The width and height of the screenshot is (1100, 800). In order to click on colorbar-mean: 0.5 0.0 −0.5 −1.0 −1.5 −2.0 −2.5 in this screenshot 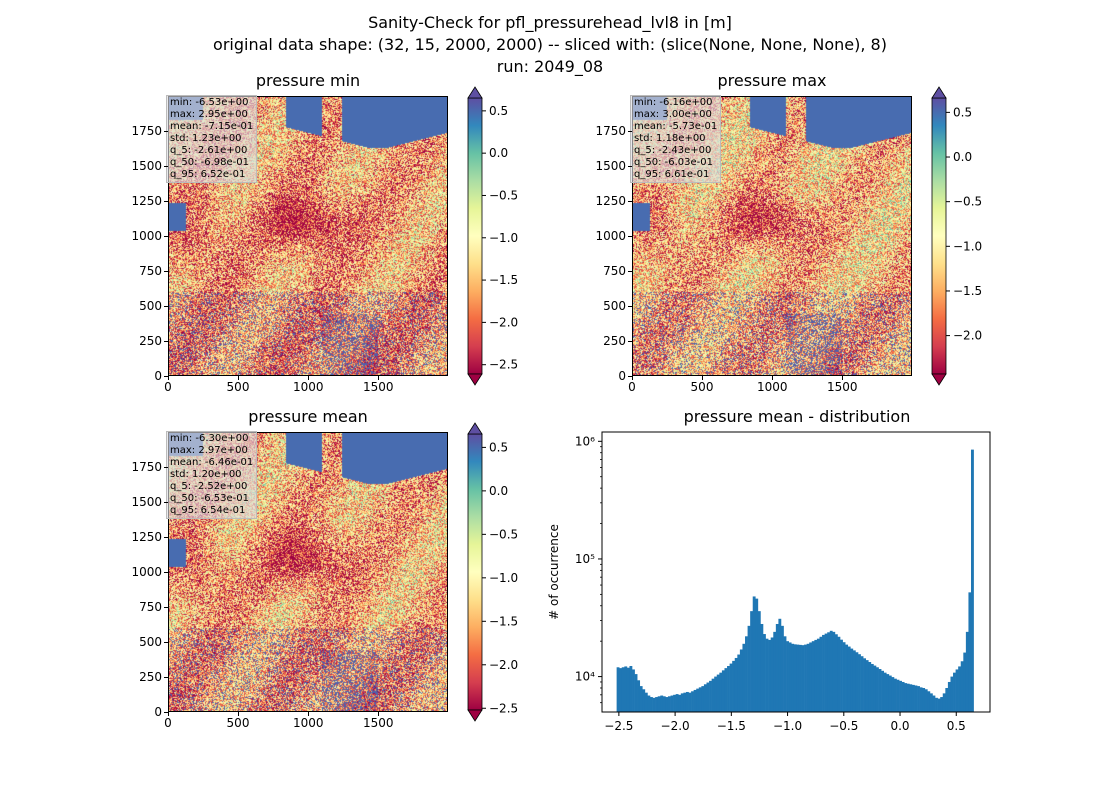, I will do `click(492, 572)`.